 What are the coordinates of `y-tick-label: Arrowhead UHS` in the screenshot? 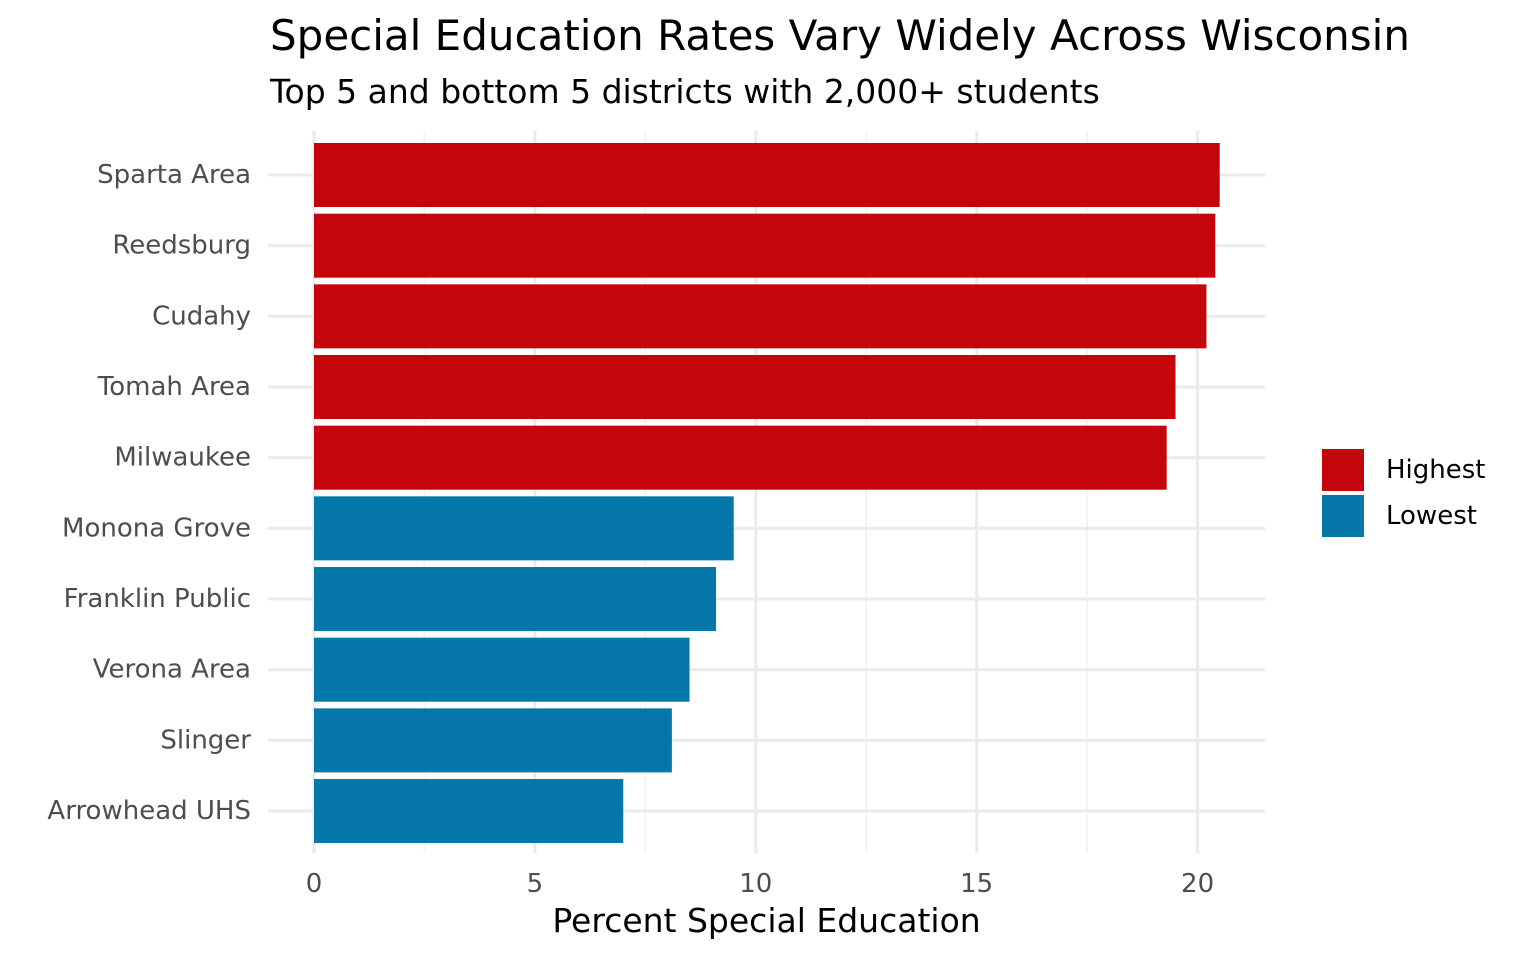 It's located at (149, 811).